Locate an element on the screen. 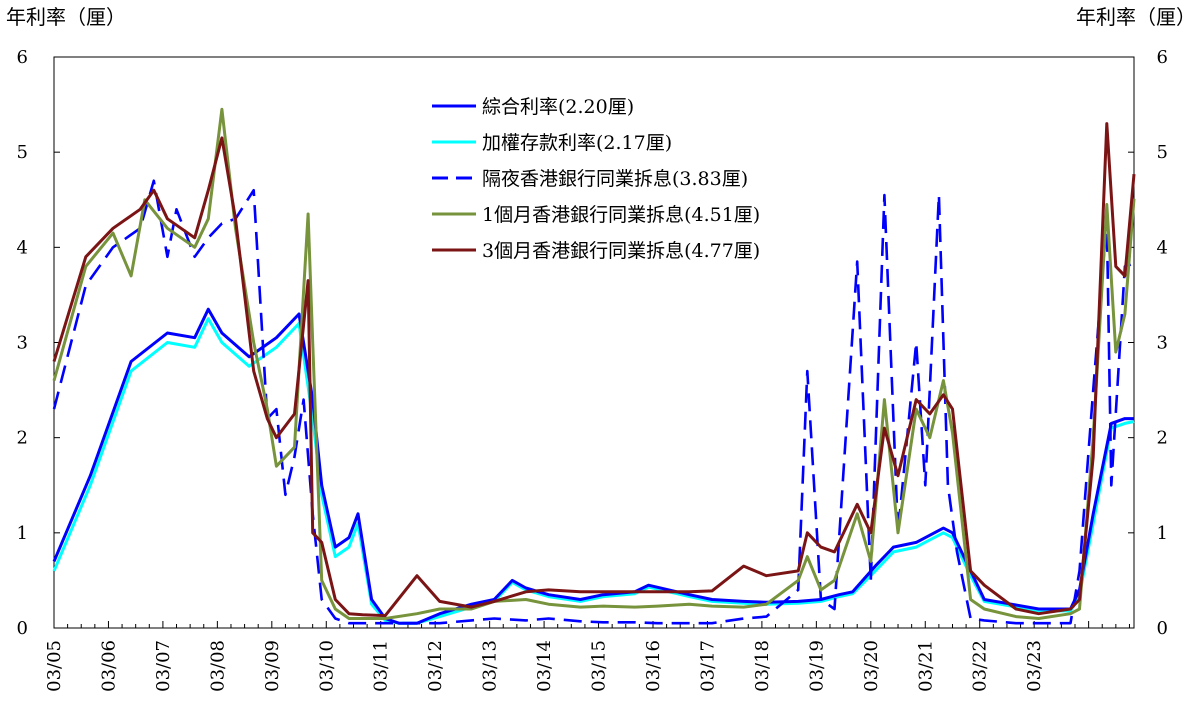 This screenshot has width=1203, height=716. y-tick-label-left: 6 is located at coordinates (22, 57).